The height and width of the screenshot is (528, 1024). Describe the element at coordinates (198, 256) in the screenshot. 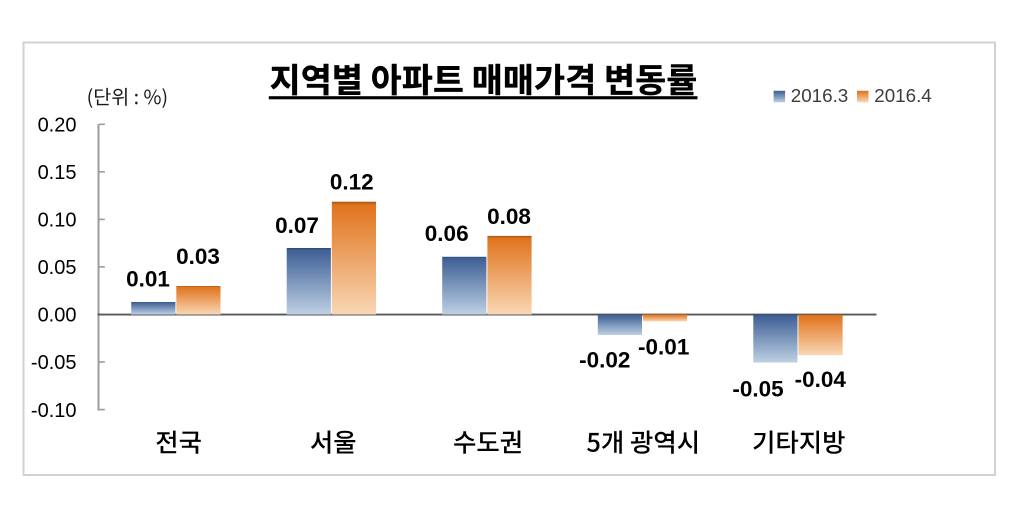

I see `svg-text: 0.03` at that location.